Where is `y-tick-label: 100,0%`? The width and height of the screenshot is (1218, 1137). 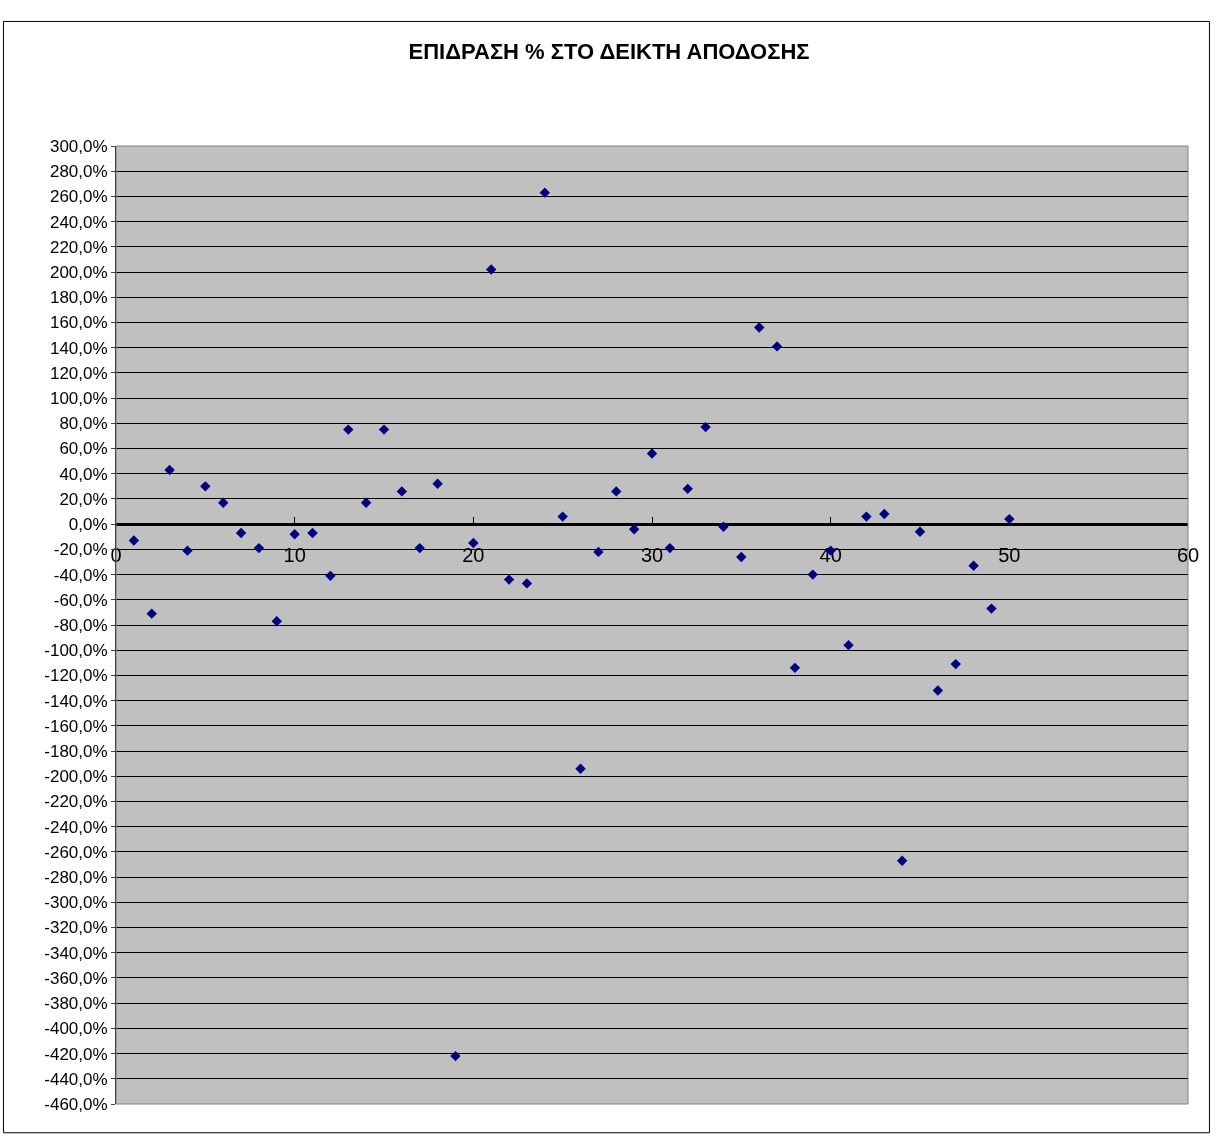 y-tick-label: 100,0% is located at coordinates (78, 399).